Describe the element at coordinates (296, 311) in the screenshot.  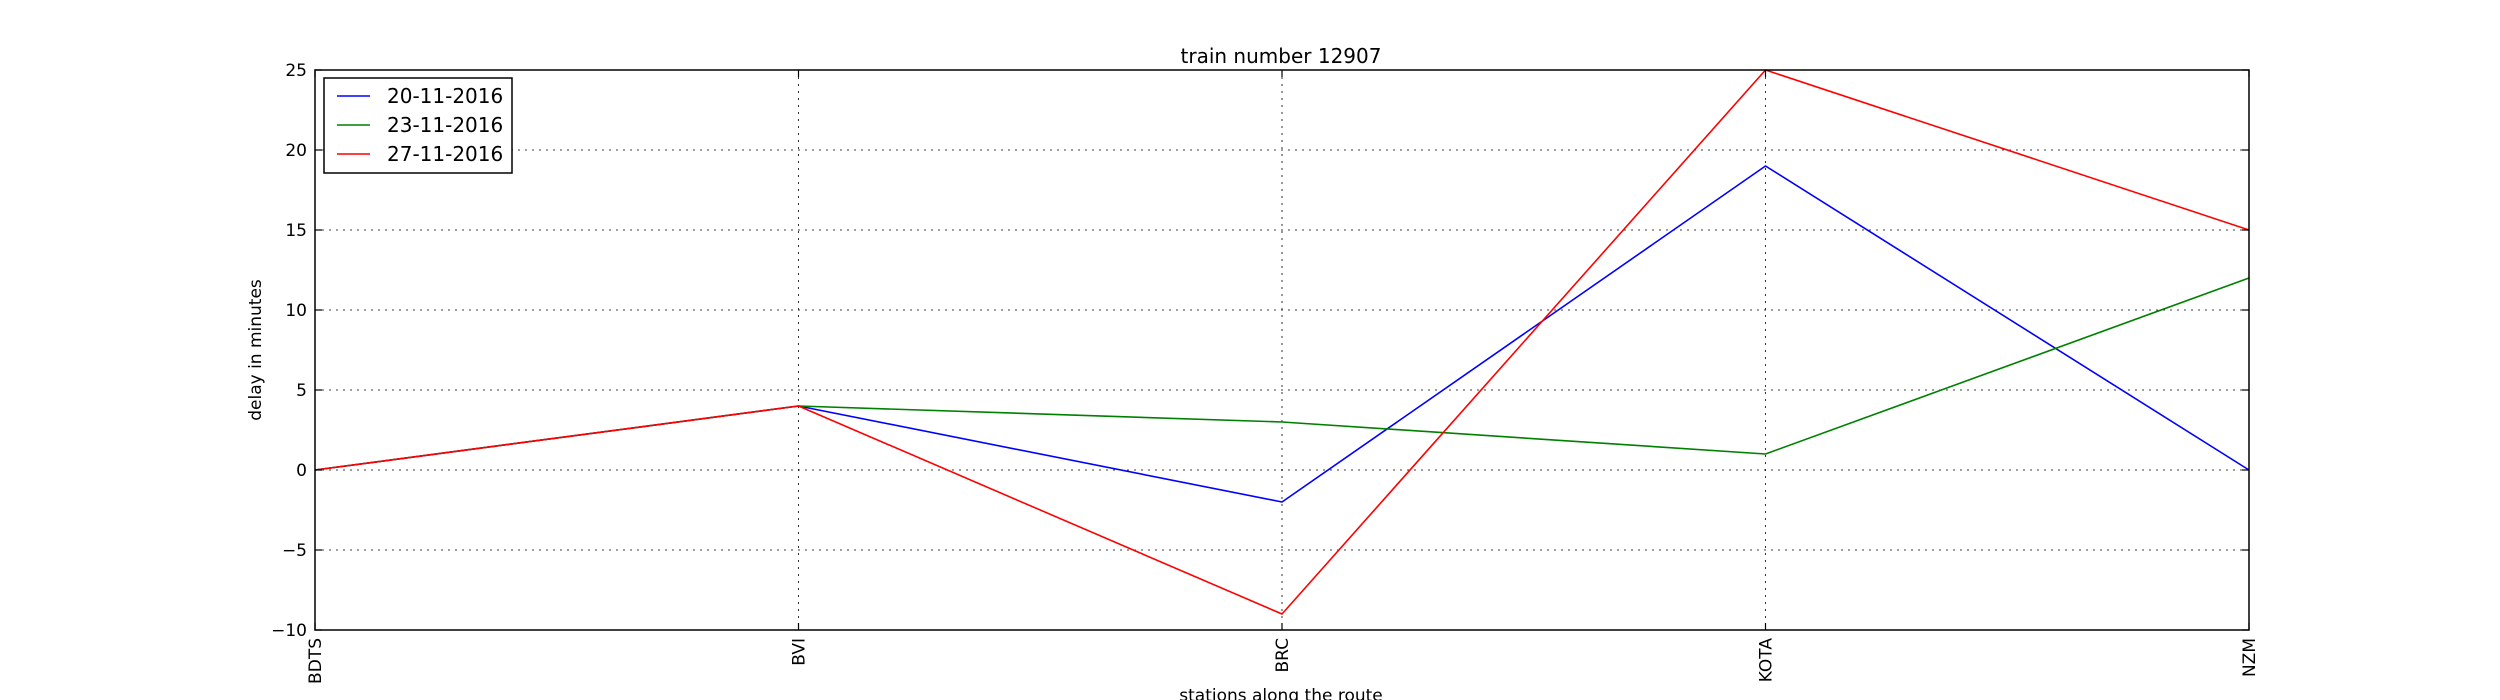
I see `y-tick-label: 10` at that location.